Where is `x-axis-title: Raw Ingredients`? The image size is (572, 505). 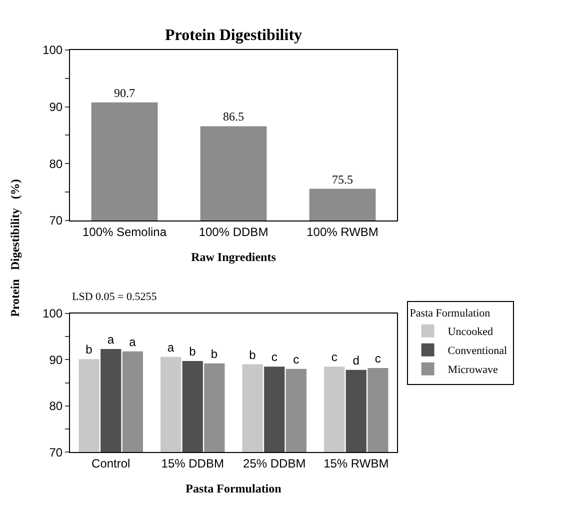
x-axis-title: Raw Ingredients is located at coordinates (233, 257).